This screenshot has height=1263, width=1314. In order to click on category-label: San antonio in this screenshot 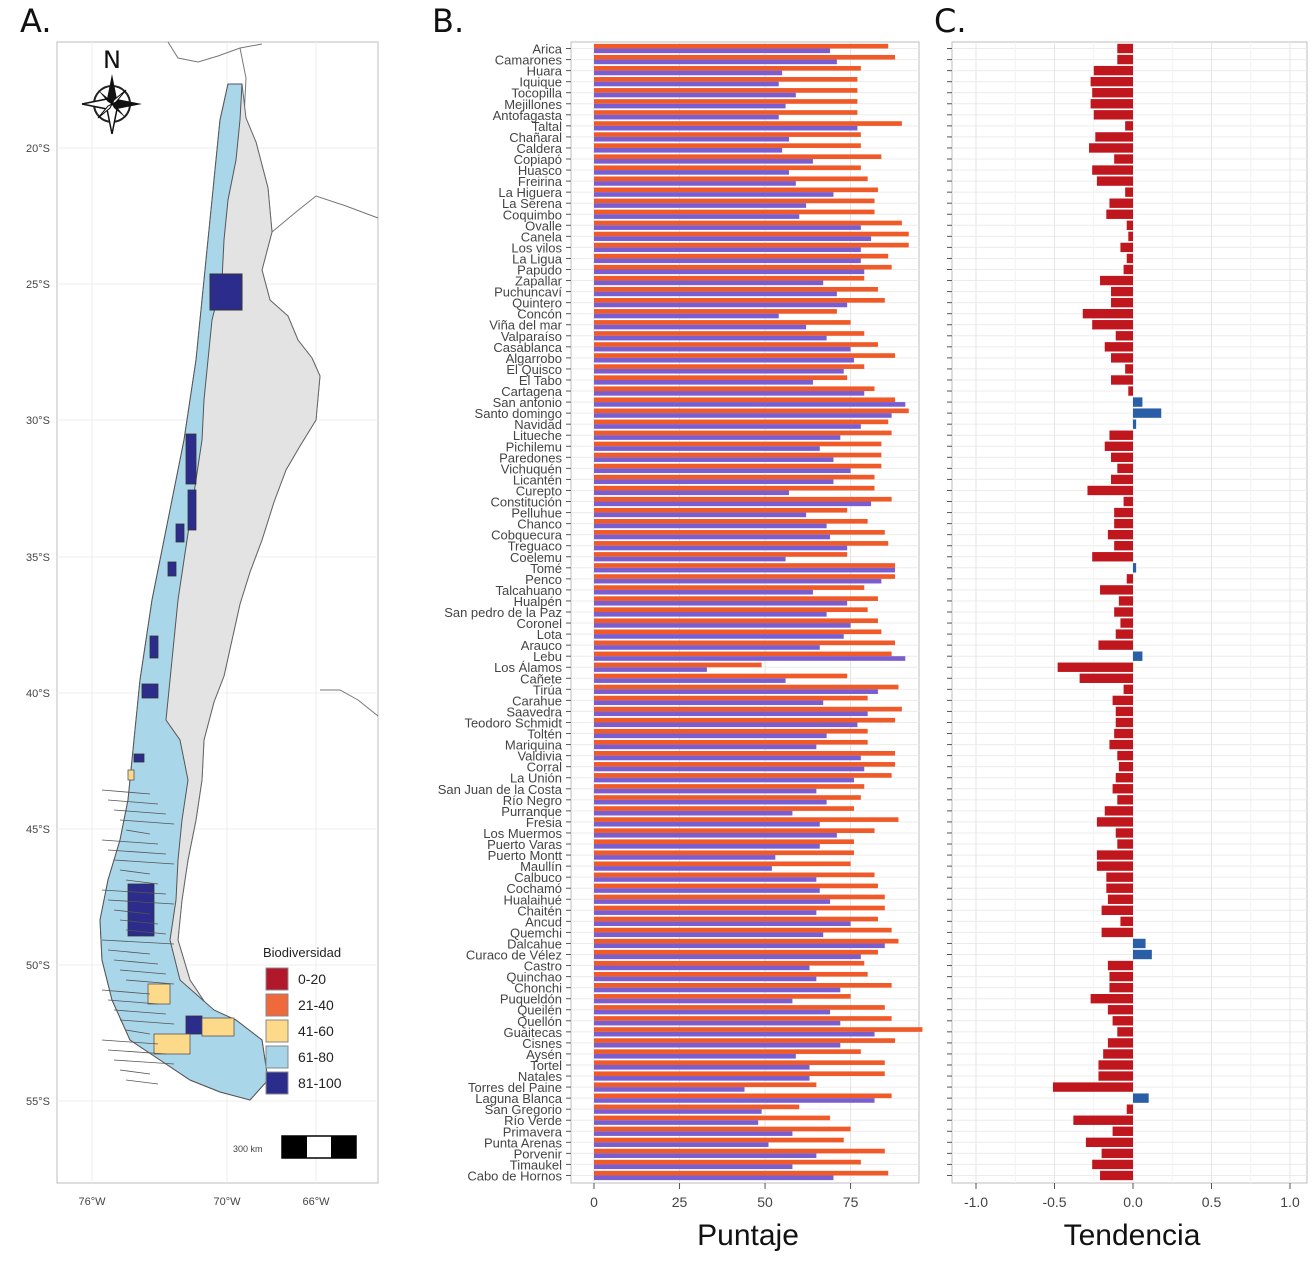, I will do `click(527, 402)`.